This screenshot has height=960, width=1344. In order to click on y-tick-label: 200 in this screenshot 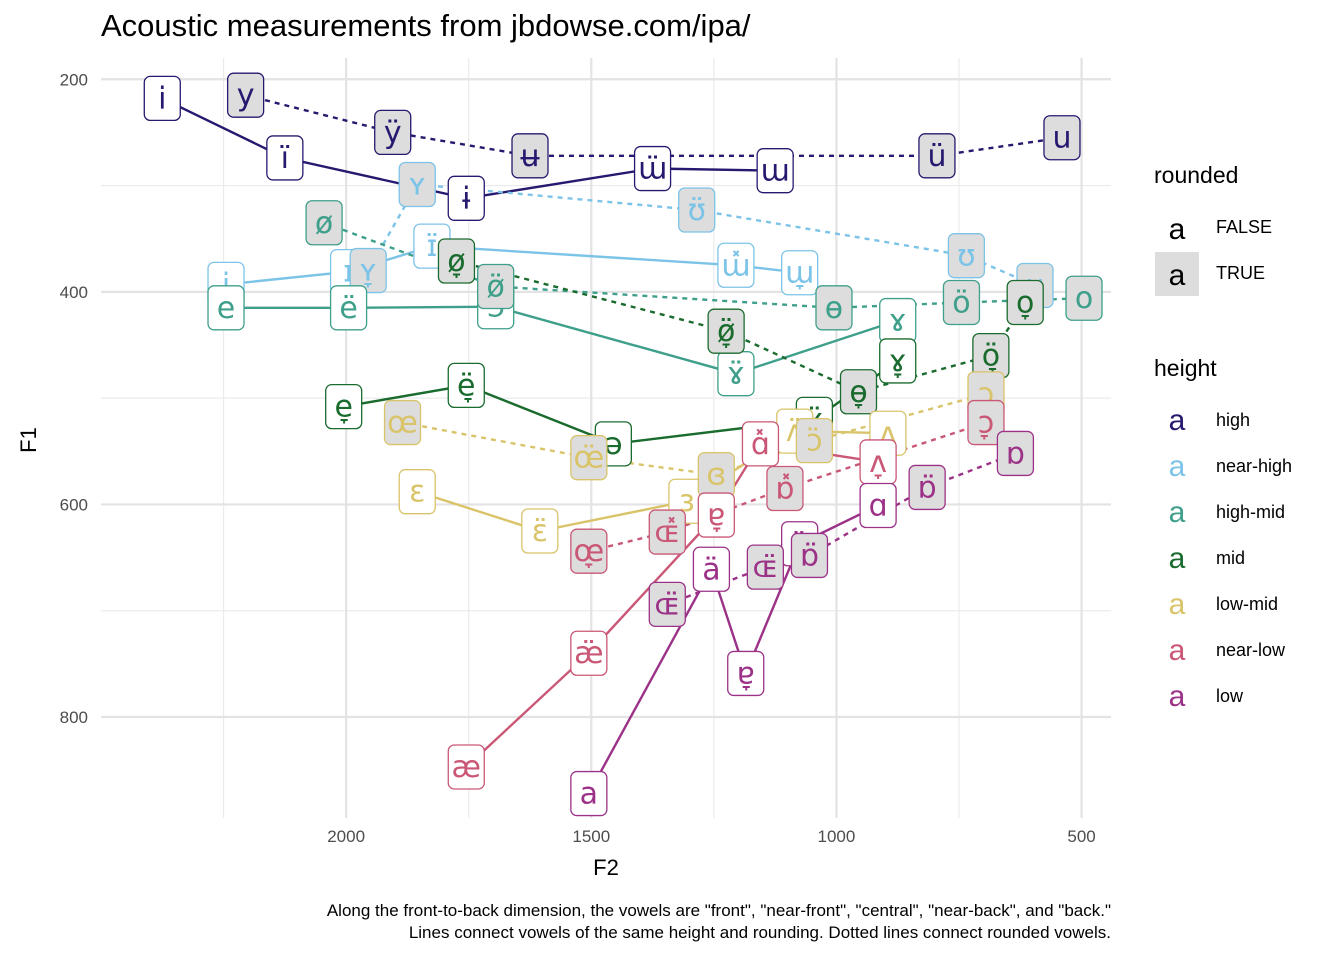, I will do `click(74, 79)`.